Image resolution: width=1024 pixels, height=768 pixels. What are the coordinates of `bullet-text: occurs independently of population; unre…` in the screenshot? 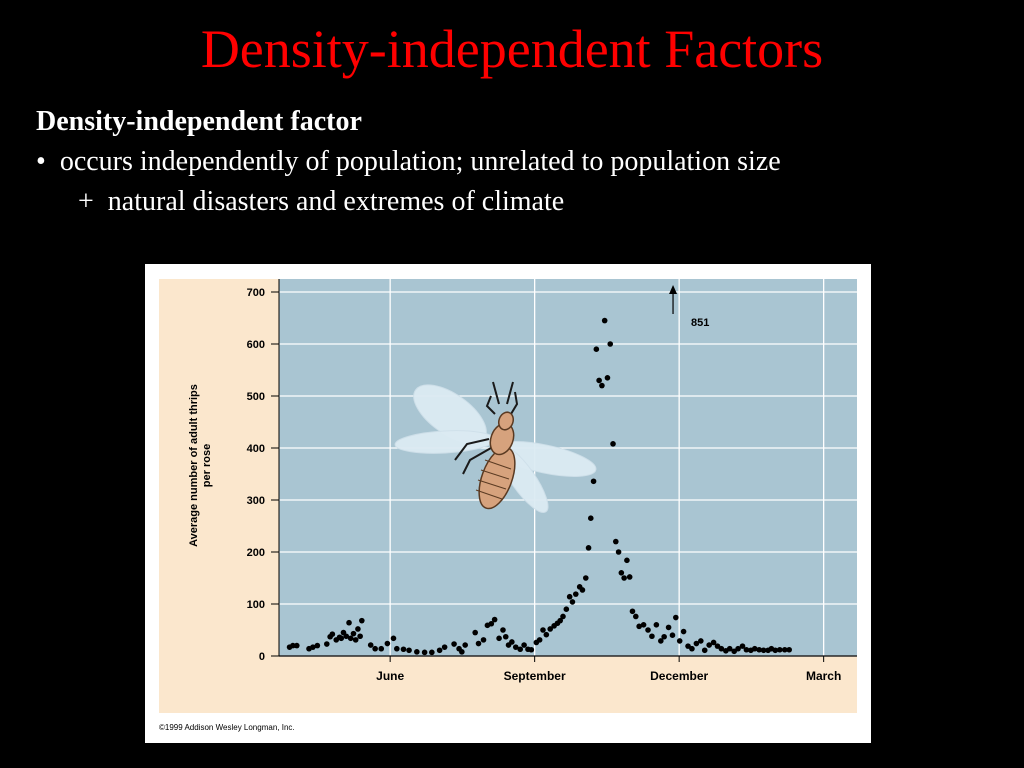 It's located at (420, 161).